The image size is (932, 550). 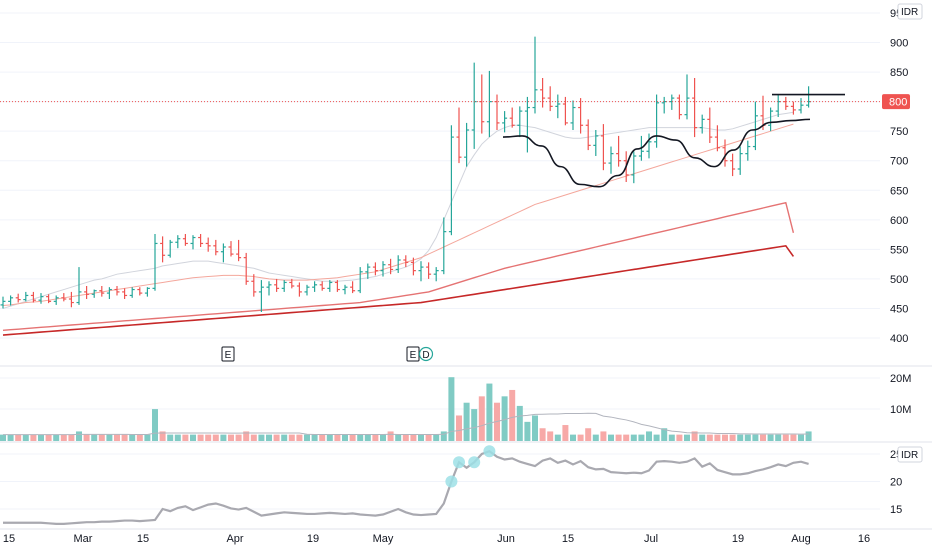 I want to click on price-tick-label: 750, so click(x=899, y=132).